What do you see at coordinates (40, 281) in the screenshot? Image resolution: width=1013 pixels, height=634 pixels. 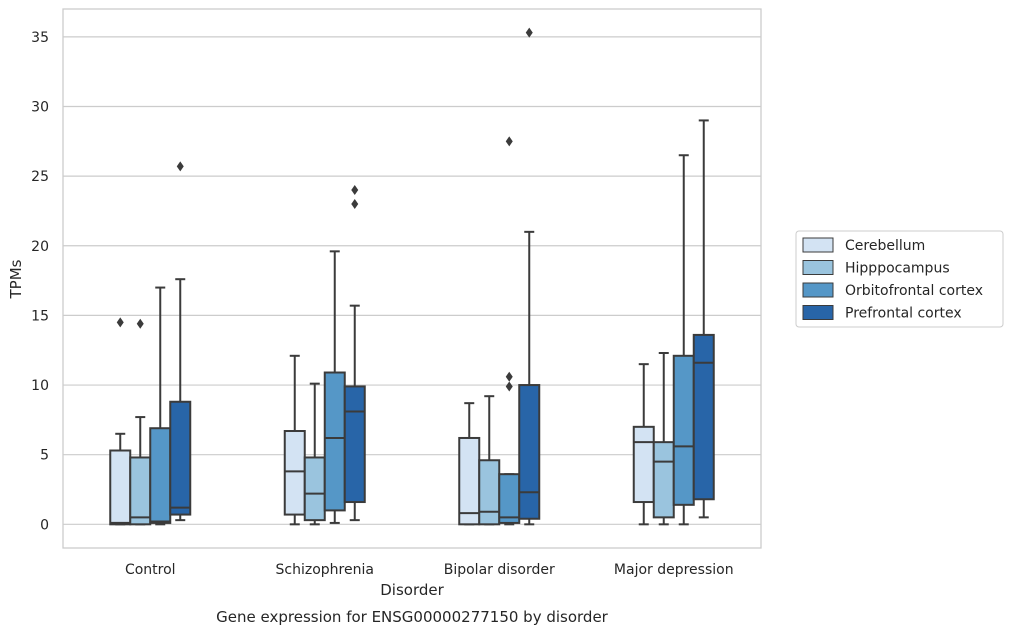 I see `y-tick-labels: 0 5 10 15 20 25 30 35` at bounding box center [40, 281].